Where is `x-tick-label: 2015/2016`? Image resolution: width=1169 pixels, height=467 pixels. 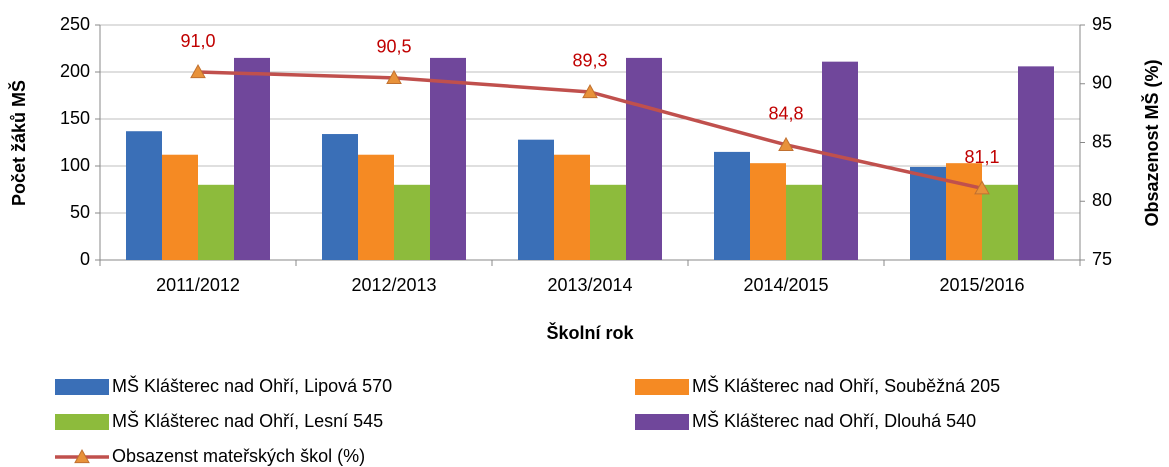 x-tick-label: 2015/2016 is located at coordinates (981, 285).